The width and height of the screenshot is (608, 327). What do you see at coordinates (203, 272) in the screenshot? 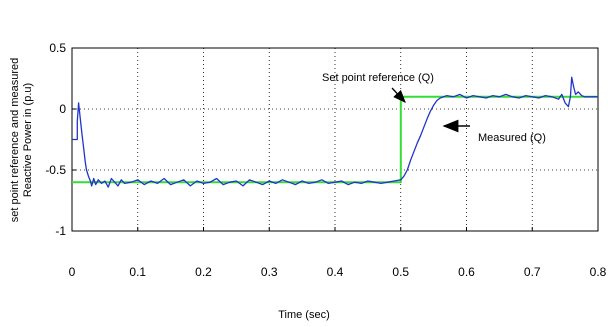
I see `x-tick-label: 0.2` at bounding box center [203, 272].